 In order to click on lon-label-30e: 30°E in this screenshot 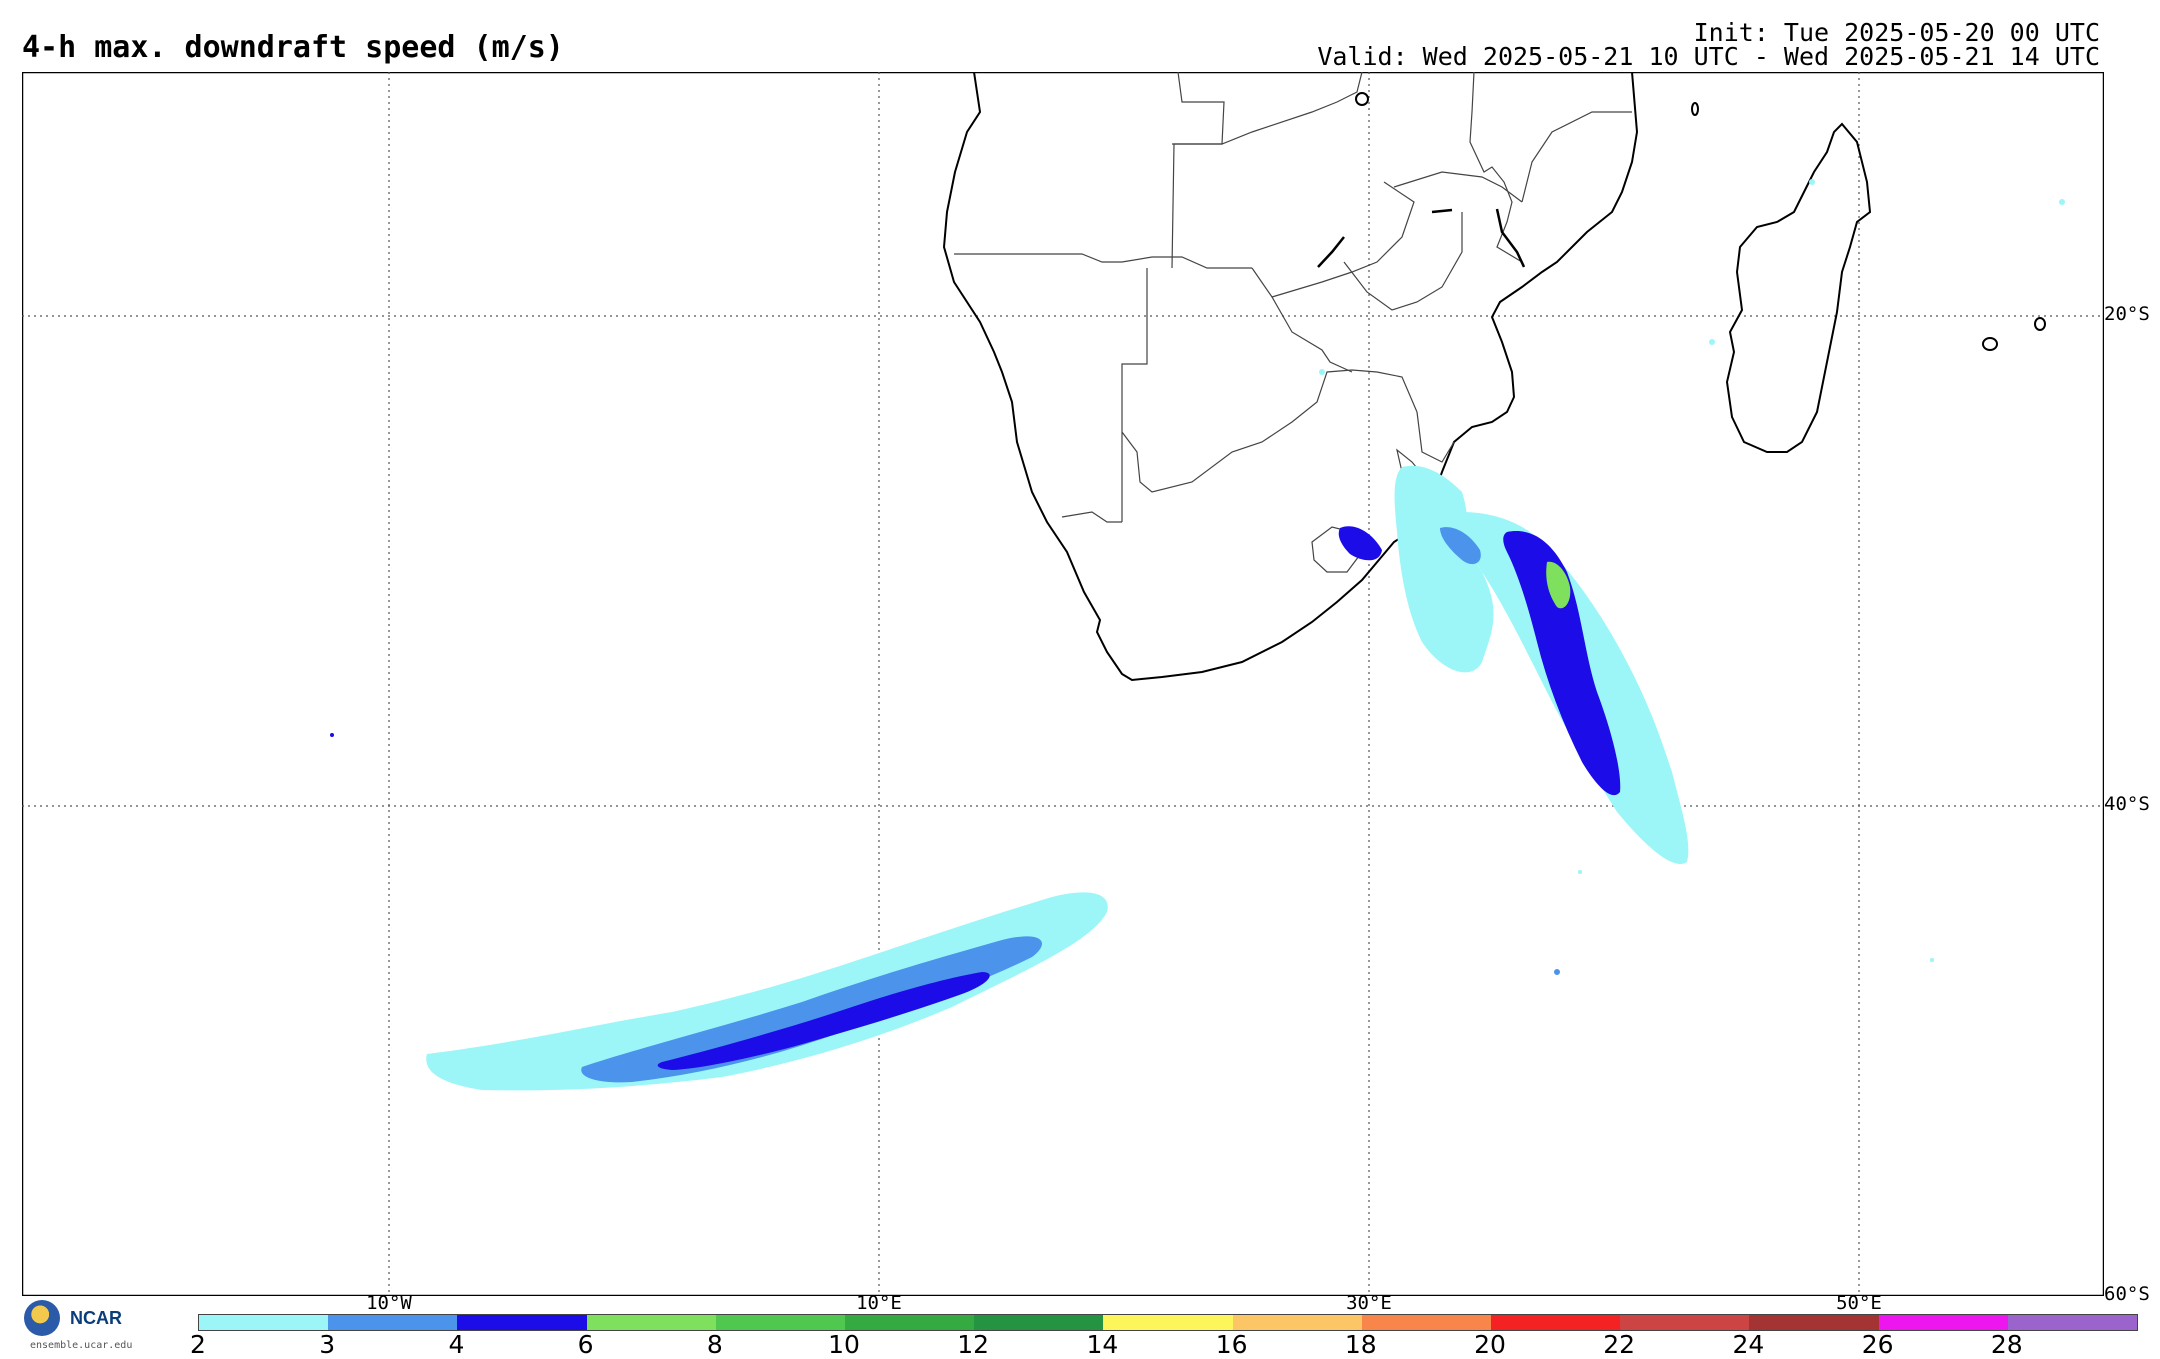, I will do `click(1369, 1303)`.